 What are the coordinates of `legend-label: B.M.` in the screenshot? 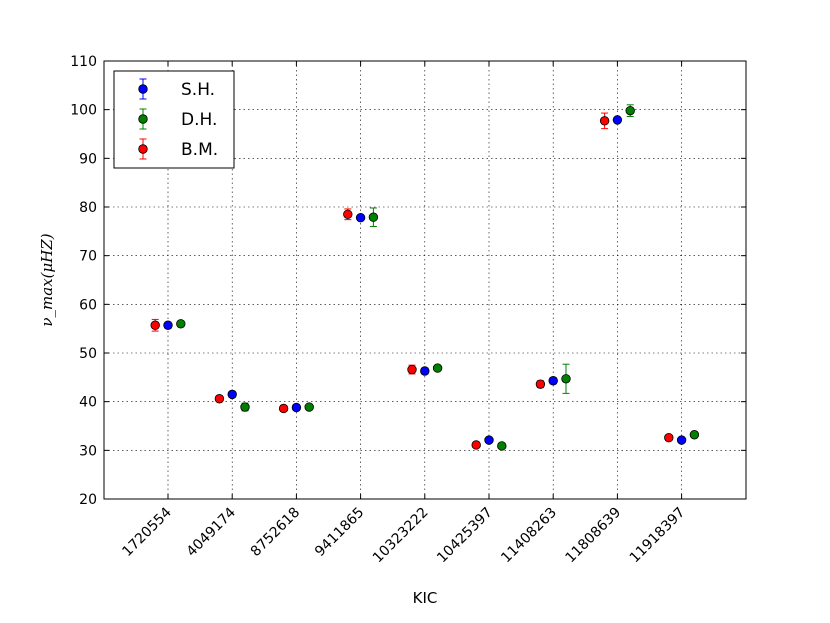 It's located at (199, 150).